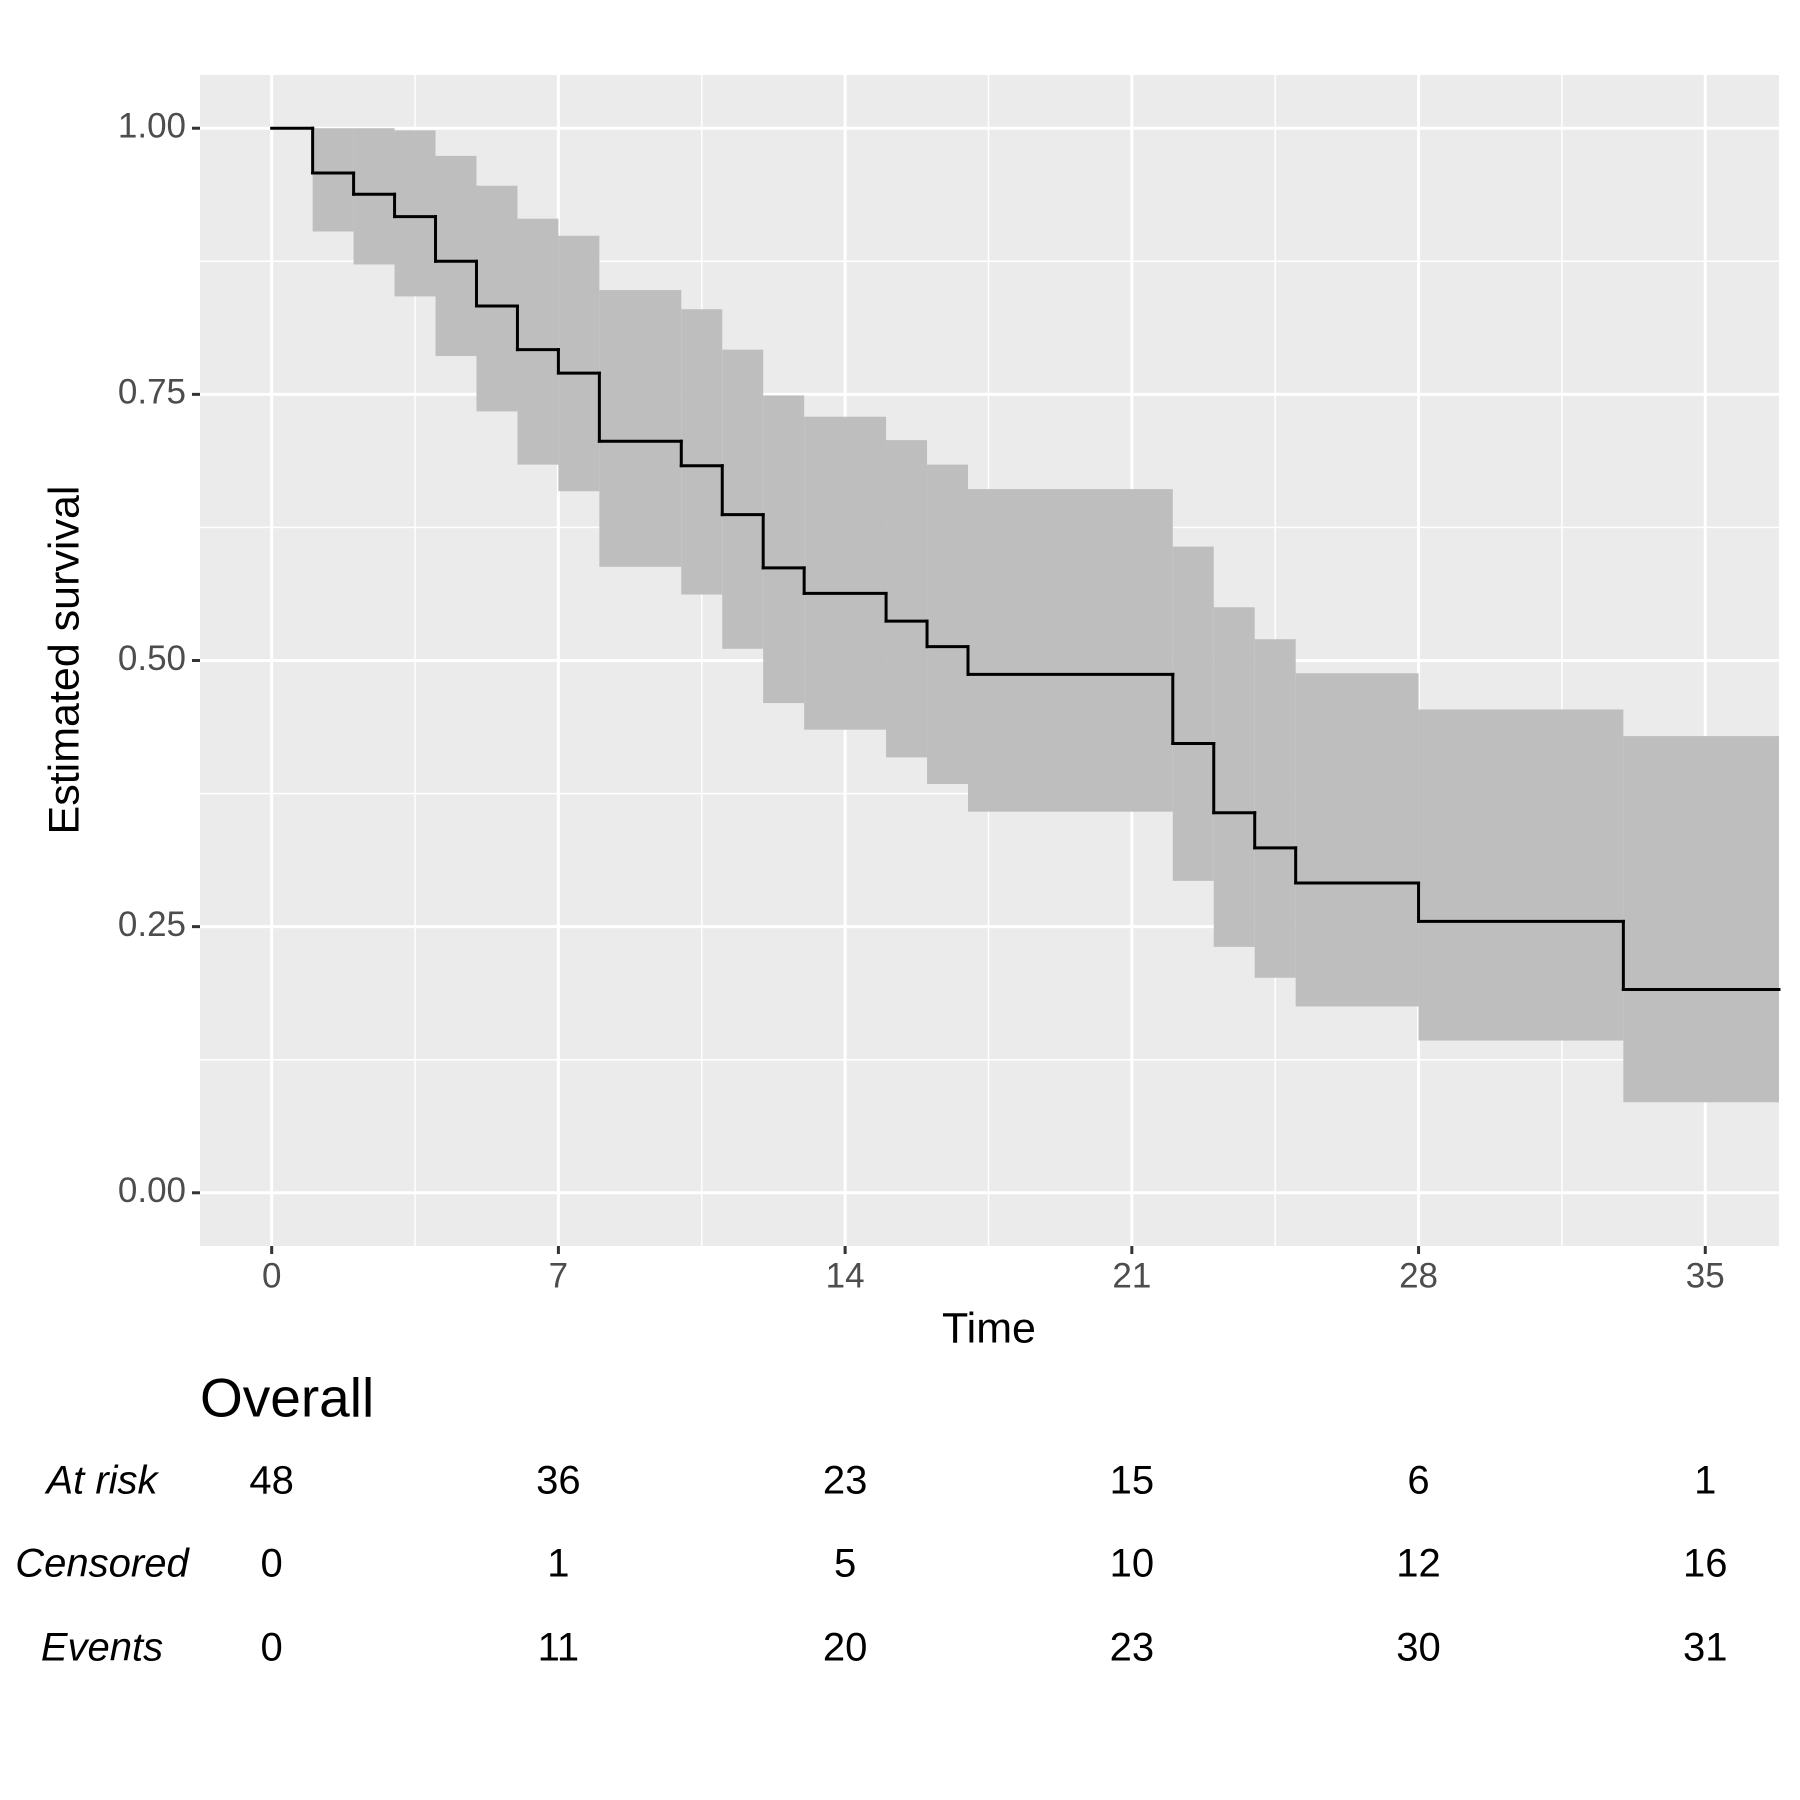 The width and height of the screenshot is (1800, 1800). I want to click on x-tick-label: 35, so click(1705, 1275).